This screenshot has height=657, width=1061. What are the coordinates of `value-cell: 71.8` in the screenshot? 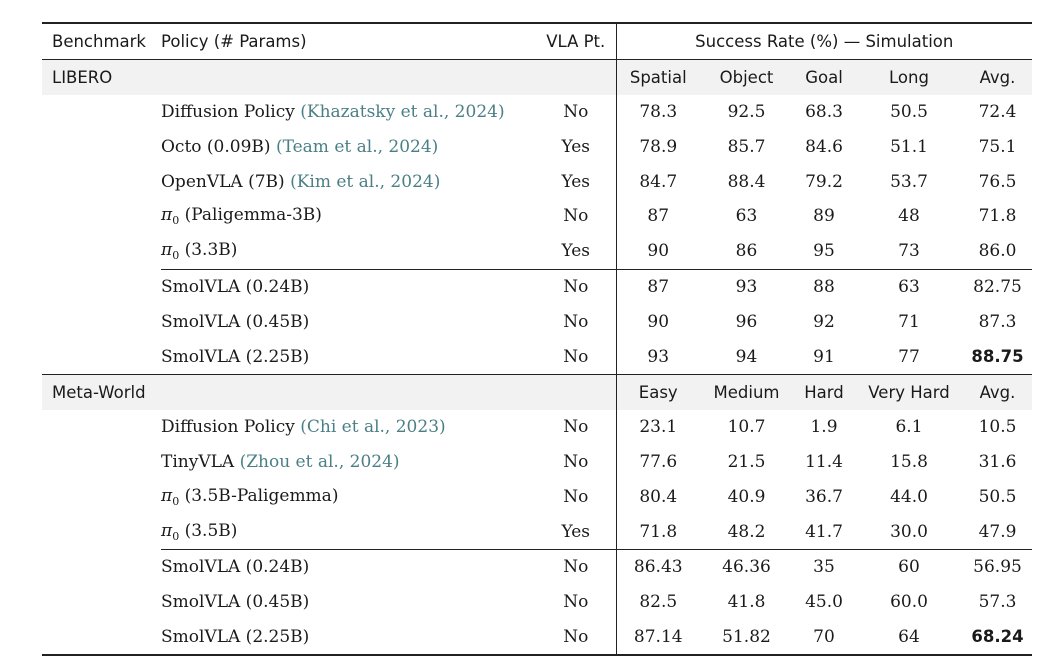 It's located at (658, 531).